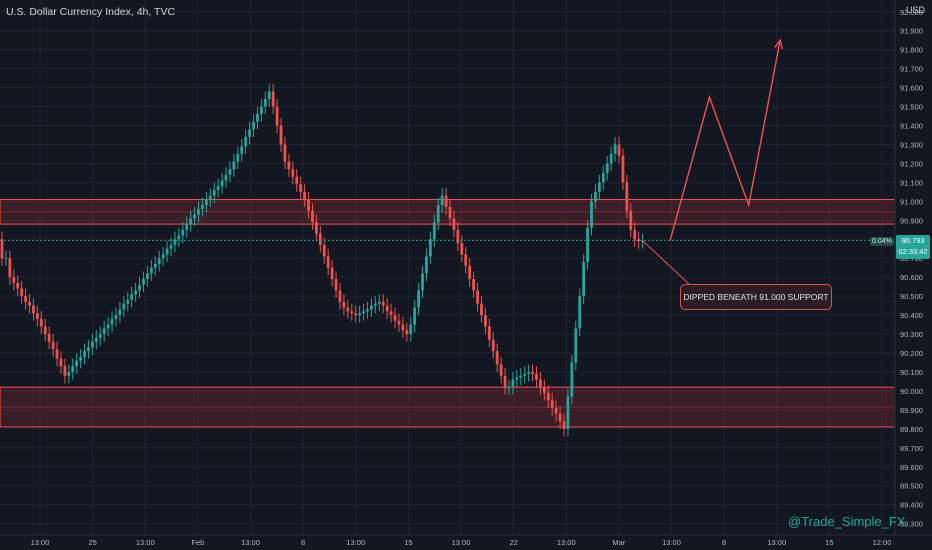  I want to click on y-tick-label: 92.000, so click(911, 12).